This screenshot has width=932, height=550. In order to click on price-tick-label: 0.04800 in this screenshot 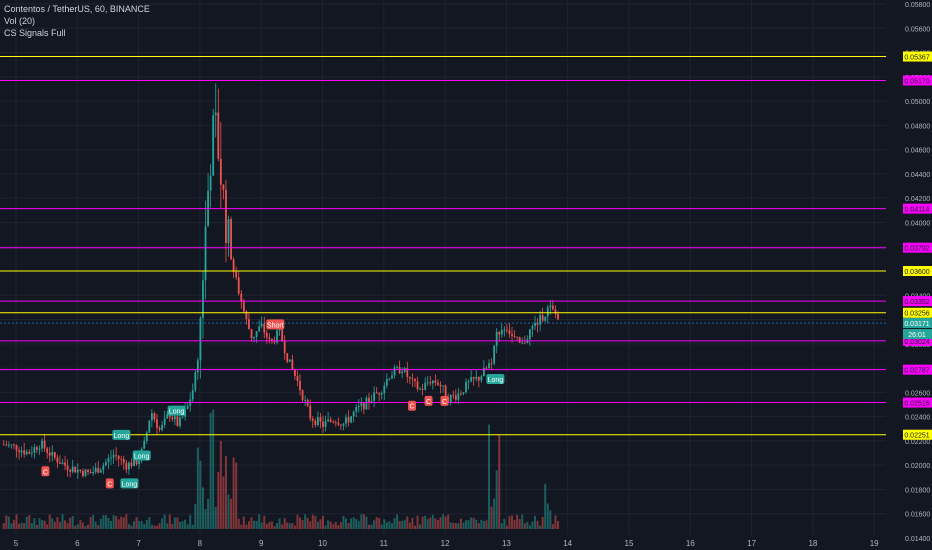, I will do `click(917, 126)`.